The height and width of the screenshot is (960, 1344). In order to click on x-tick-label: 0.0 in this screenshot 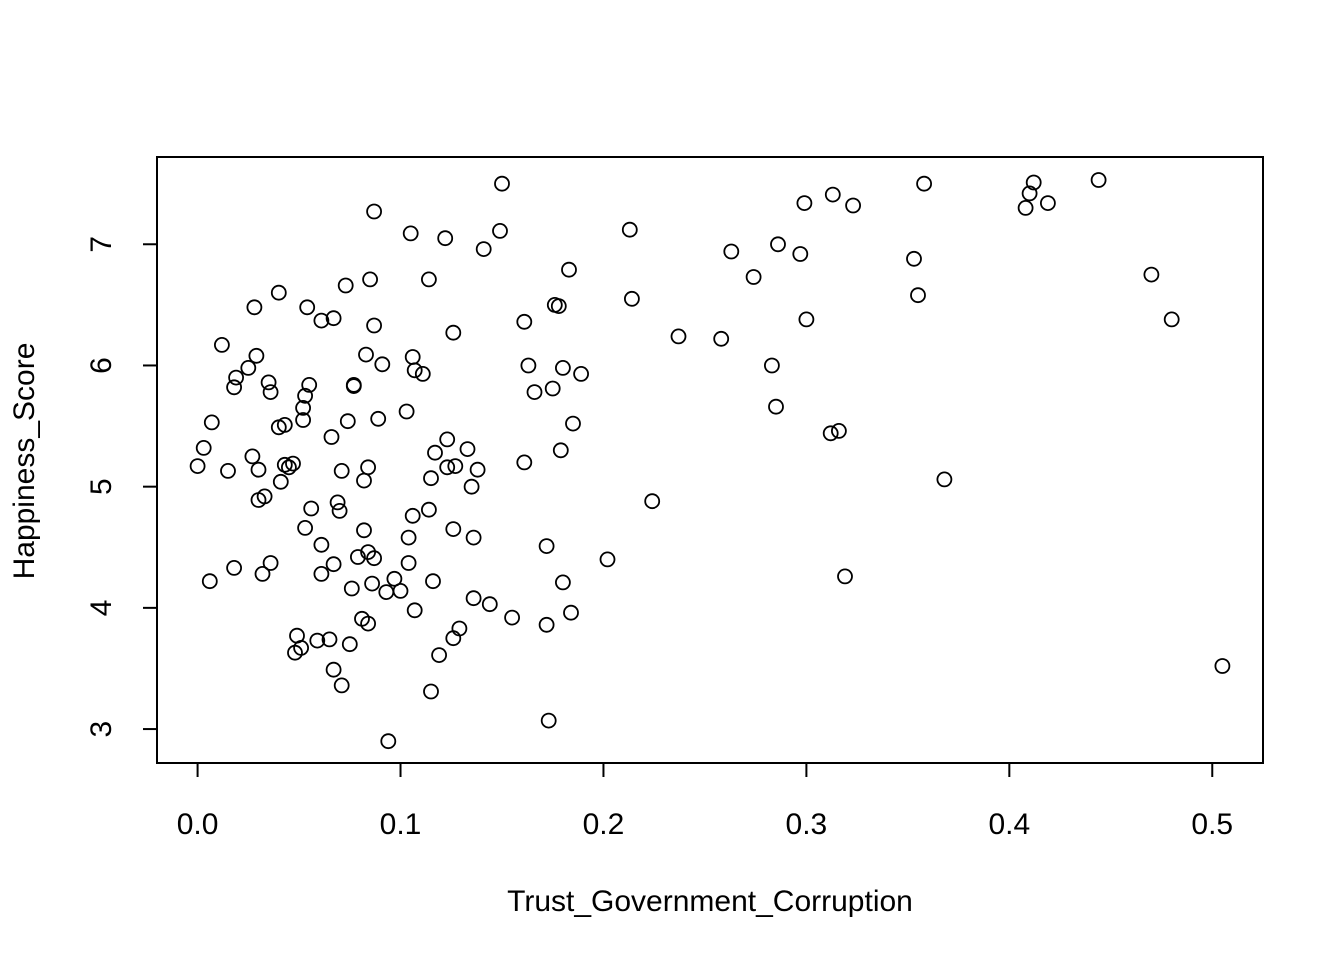, I will do `click(198, 824)`.